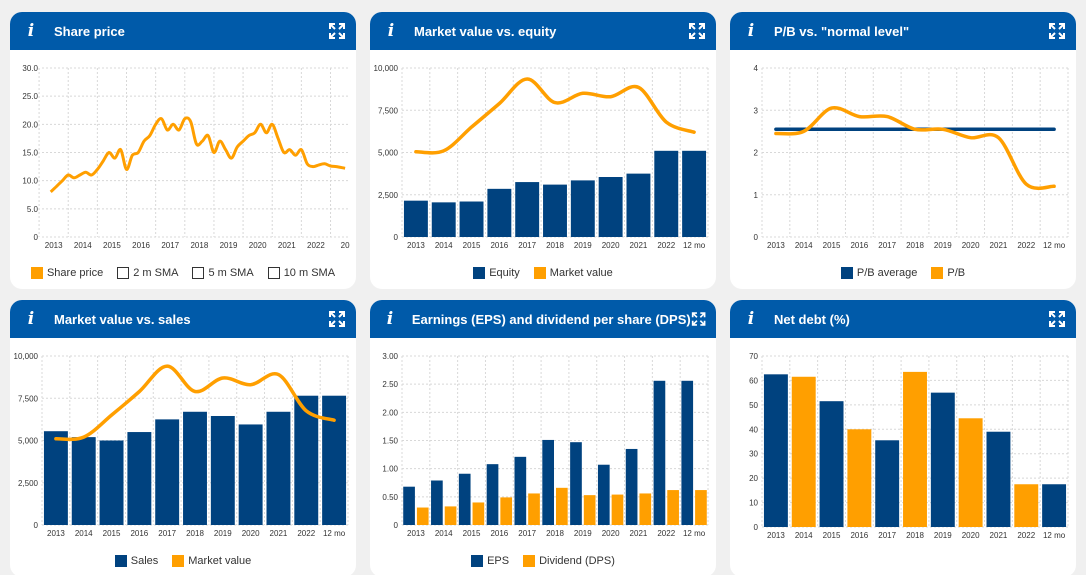 The image size is (1086, 575). What do you see at coordinates (543, 31) in the screenshot?
I see `card-header: i Market value vs. equity` at bounding box center [543, 31].